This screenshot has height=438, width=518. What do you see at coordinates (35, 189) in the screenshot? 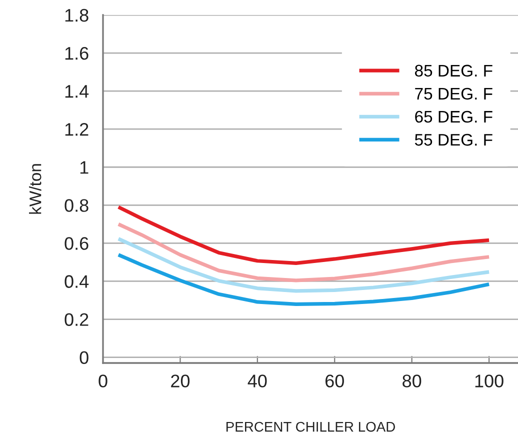
I see `y-axis-title: kW/ton` at bounding box center [35, 189].